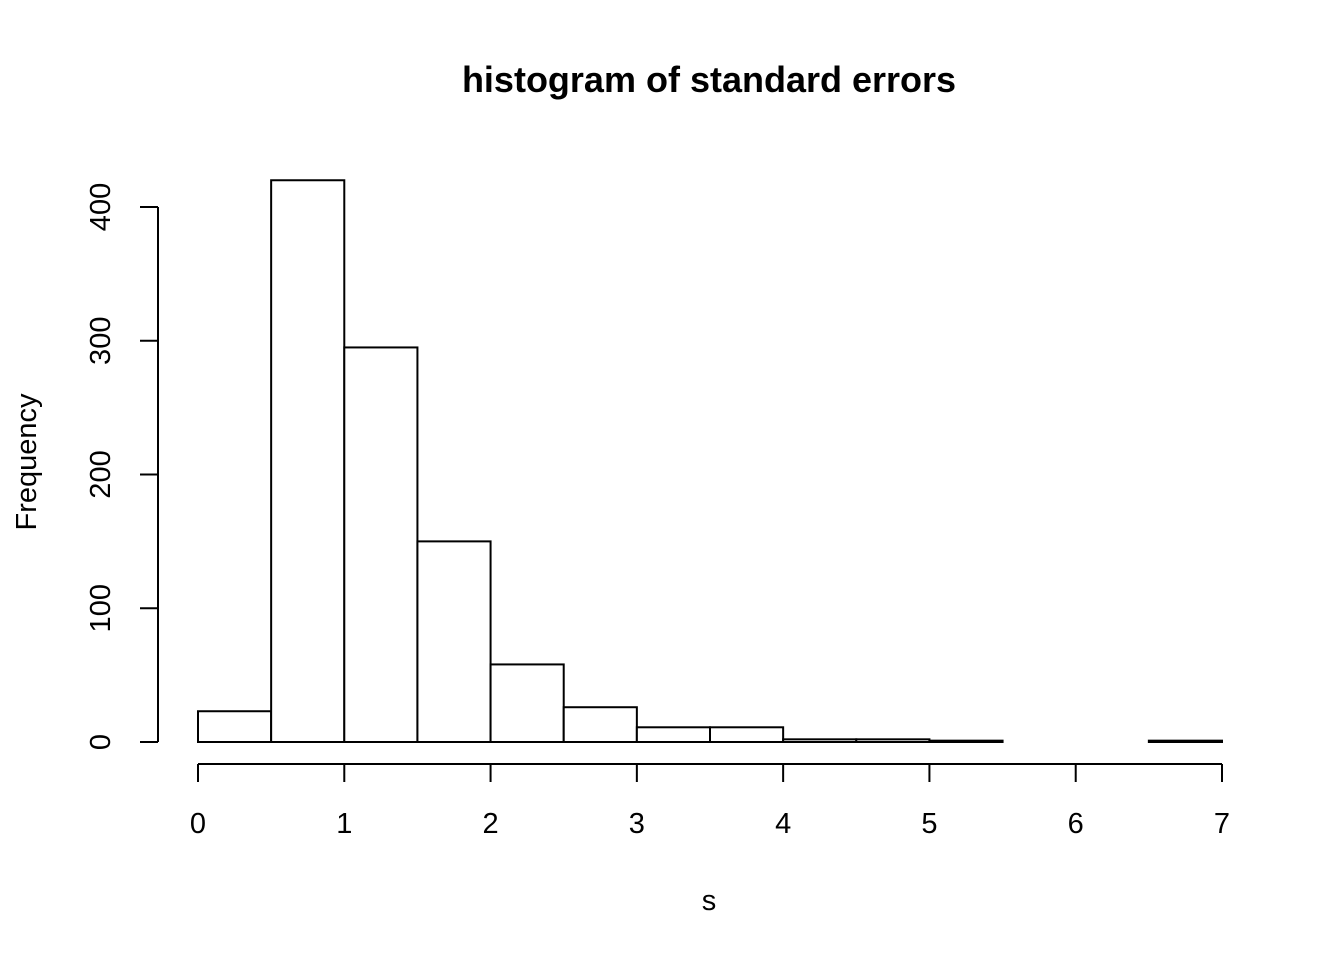  I want to click on y-tick-label: 200, so click(101, 474).